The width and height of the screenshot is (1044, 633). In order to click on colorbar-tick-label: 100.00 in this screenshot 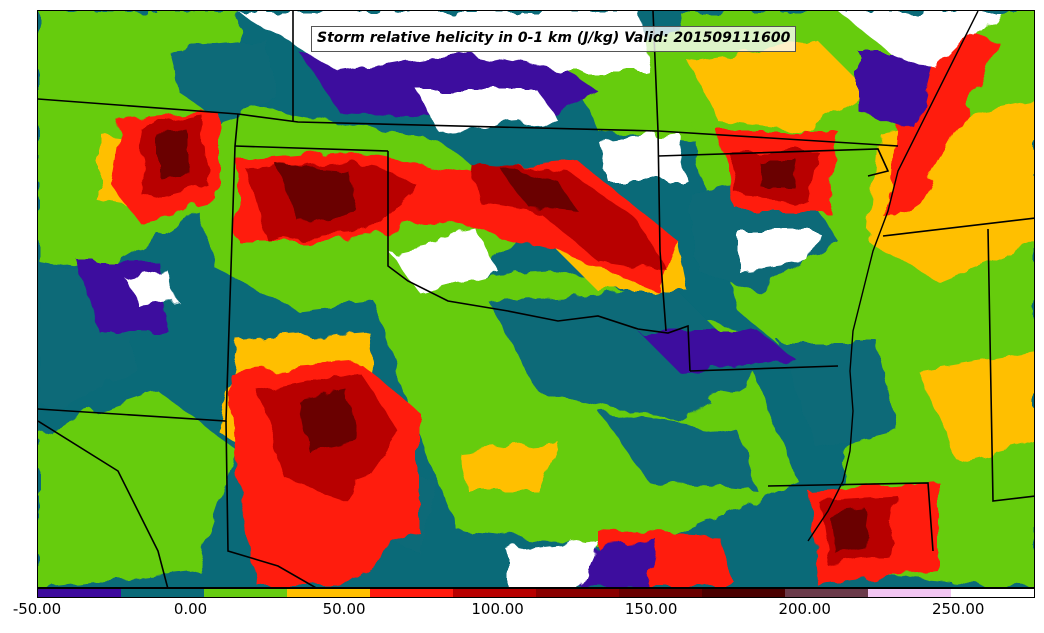, I will do `click(497, 609)`.